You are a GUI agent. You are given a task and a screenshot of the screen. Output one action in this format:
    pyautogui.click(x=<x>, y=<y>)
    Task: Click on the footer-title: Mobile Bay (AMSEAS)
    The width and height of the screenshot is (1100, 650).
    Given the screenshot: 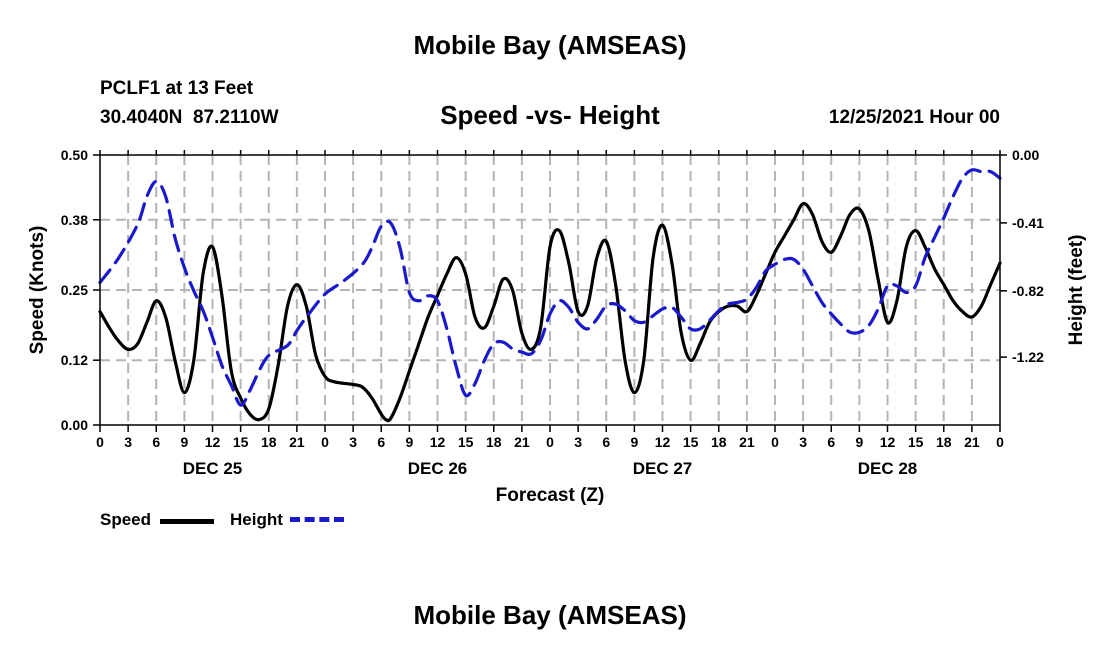 What is the action you would take?
    pyautogui.click(x=550, y=615)
    